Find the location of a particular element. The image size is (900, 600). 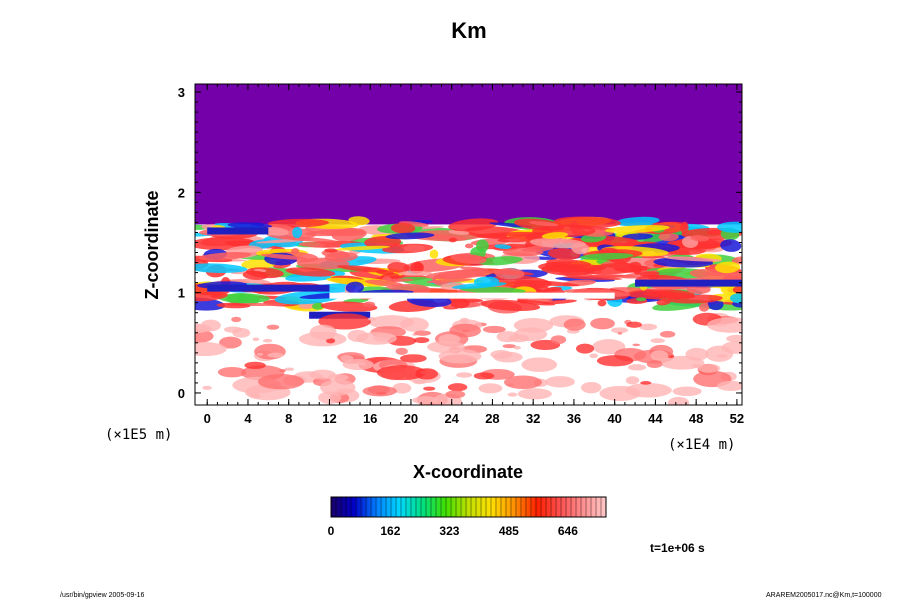

x-tick-label: 52 is located at coordinates (737, 418).